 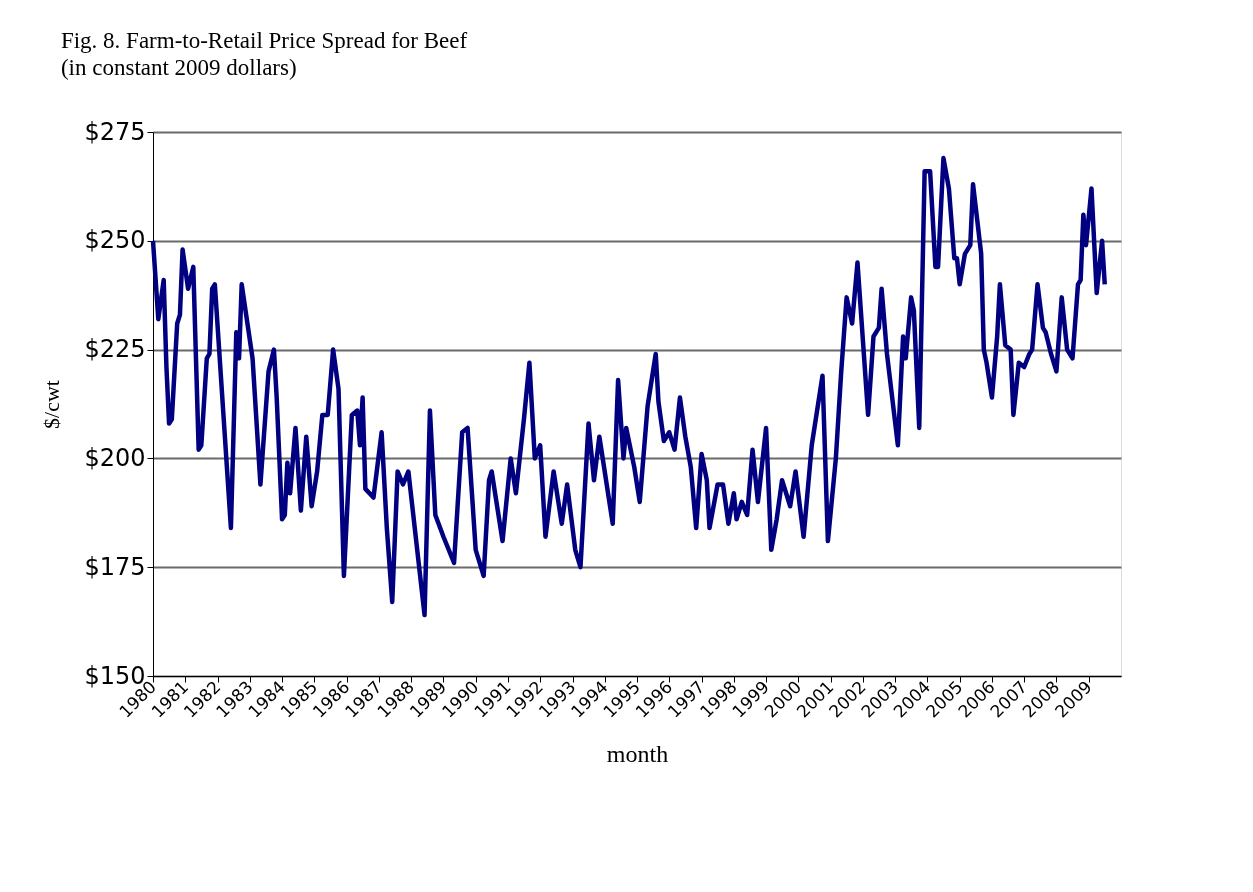 What do you see at coordinates (115, 457) in the screenshot?
I see `y-tick-label: $200` at bounding box center [115, 457].